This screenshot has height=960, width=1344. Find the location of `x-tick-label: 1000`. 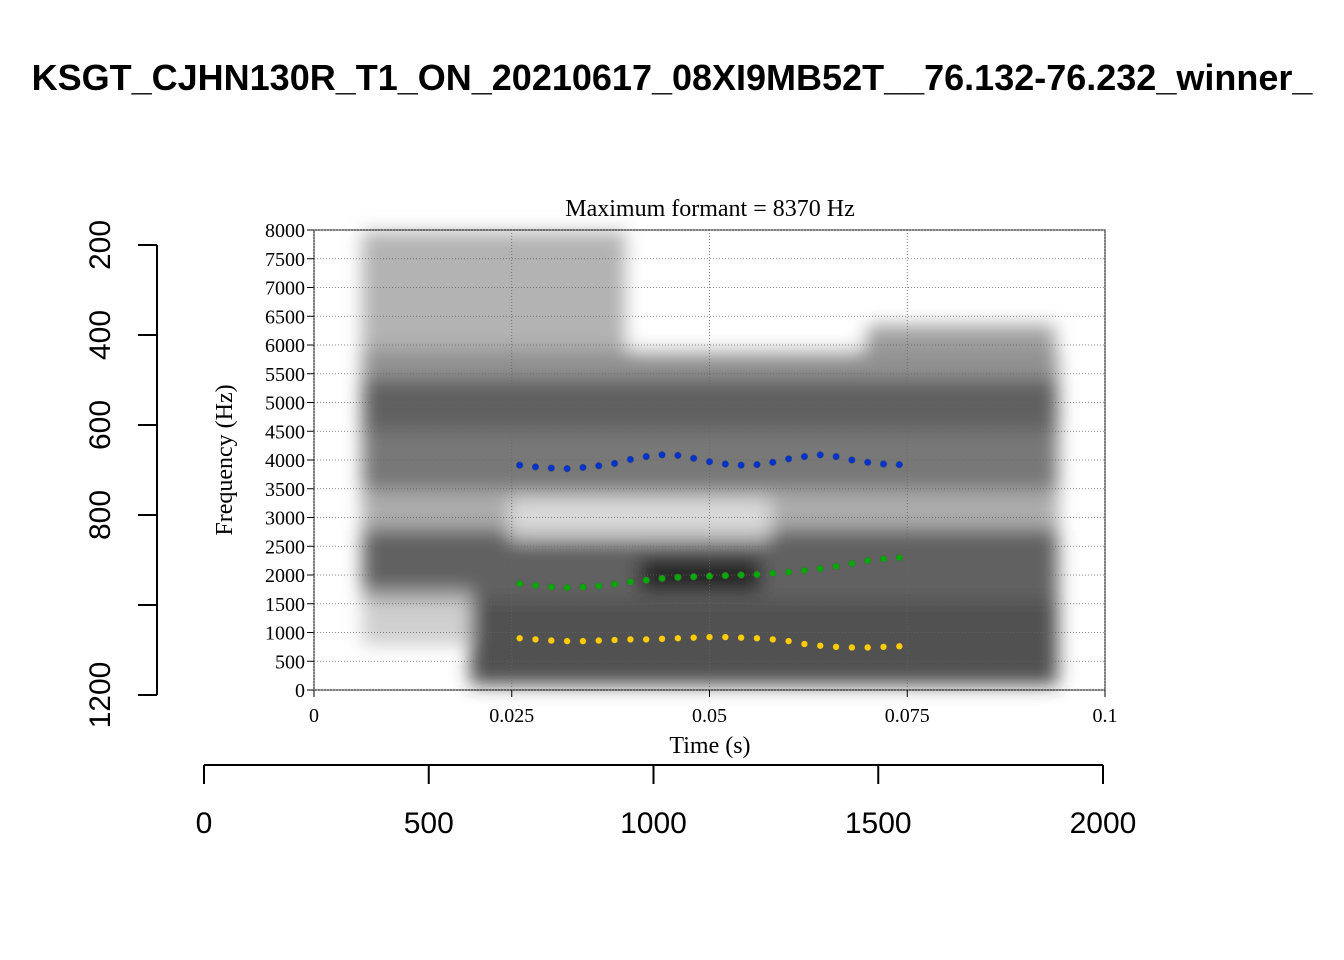

x-tick-label: 1000 is located at coordinates (653, 823).